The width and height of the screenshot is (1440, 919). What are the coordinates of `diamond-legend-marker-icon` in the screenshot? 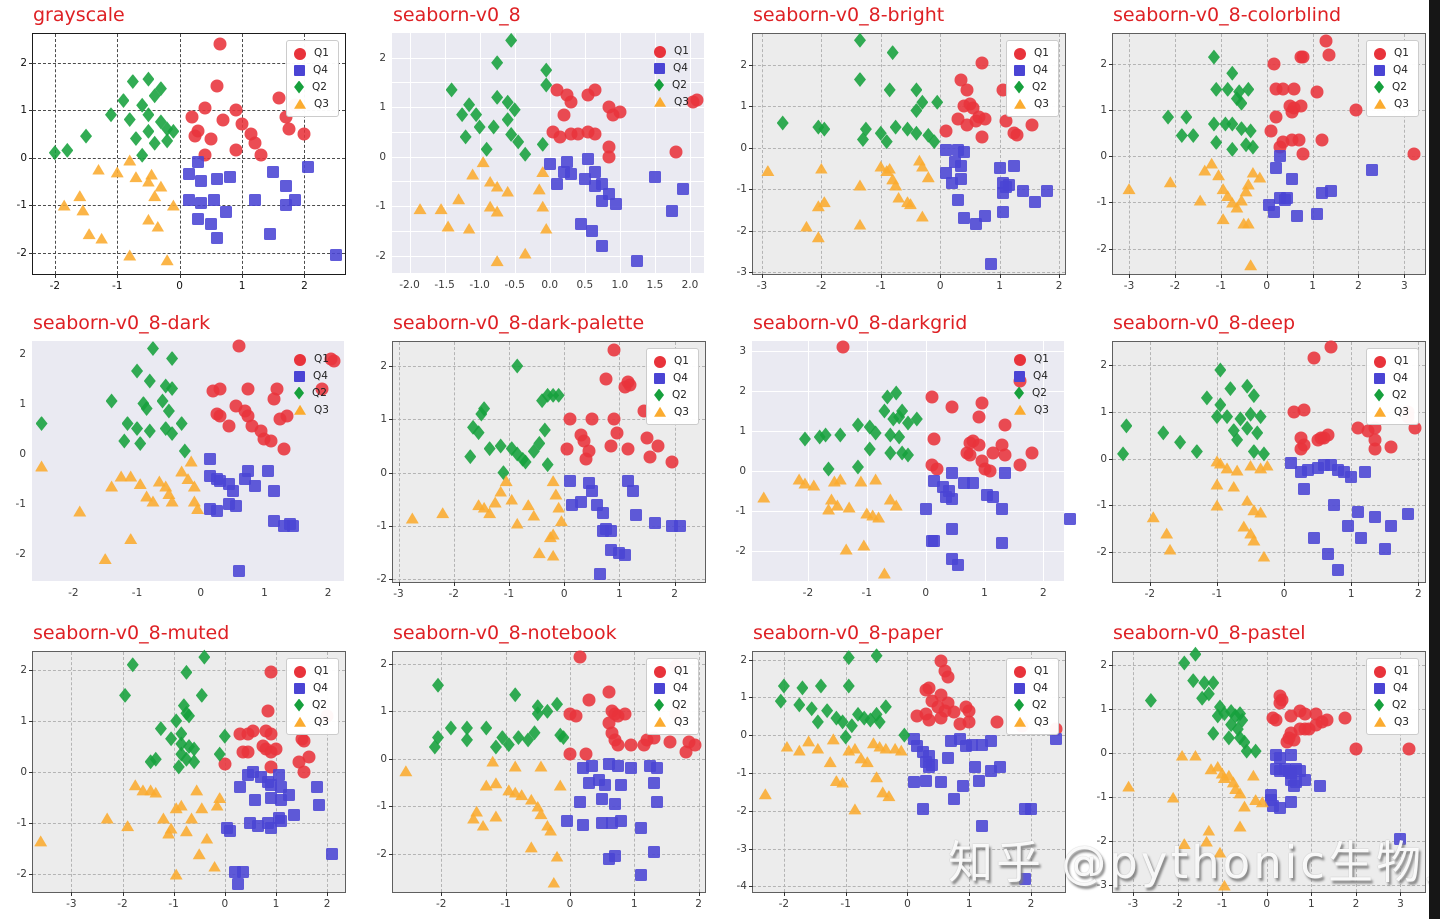 It's located at (1379, 705).